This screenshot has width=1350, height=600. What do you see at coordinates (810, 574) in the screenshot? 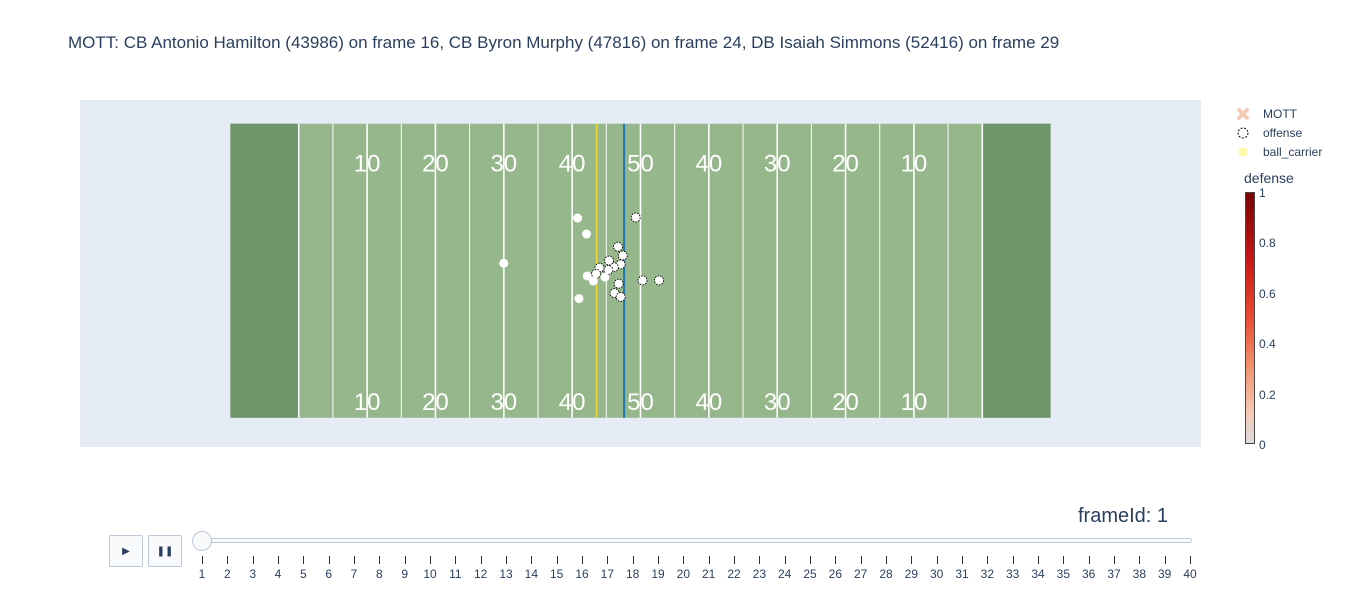
I see `slider-tick-label: 25` at bounding box center [810, 574].